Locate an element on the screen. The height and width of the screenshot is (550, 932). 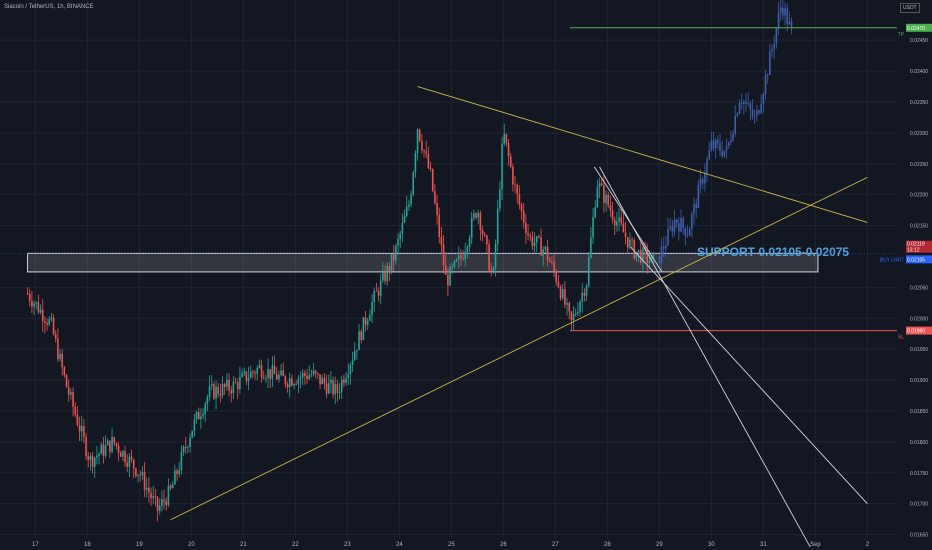
tp-tag-value: 0.02470 is located at coordinates (916, 29).